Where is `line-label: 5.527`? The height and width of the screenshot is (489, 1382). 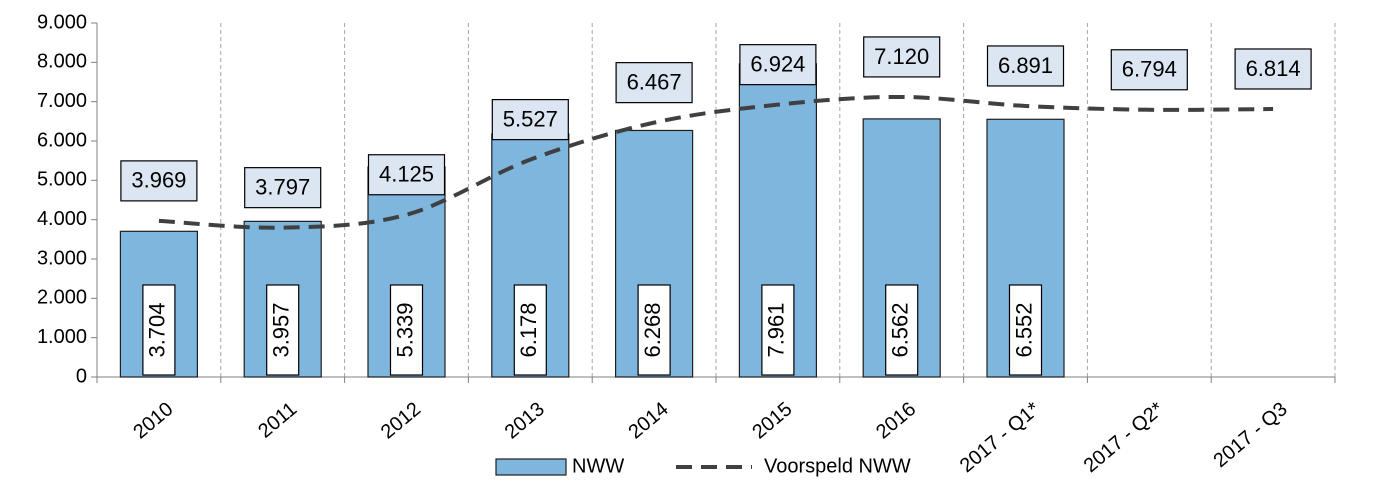
line-label: 5.527 is located at coordinates (530, 118).